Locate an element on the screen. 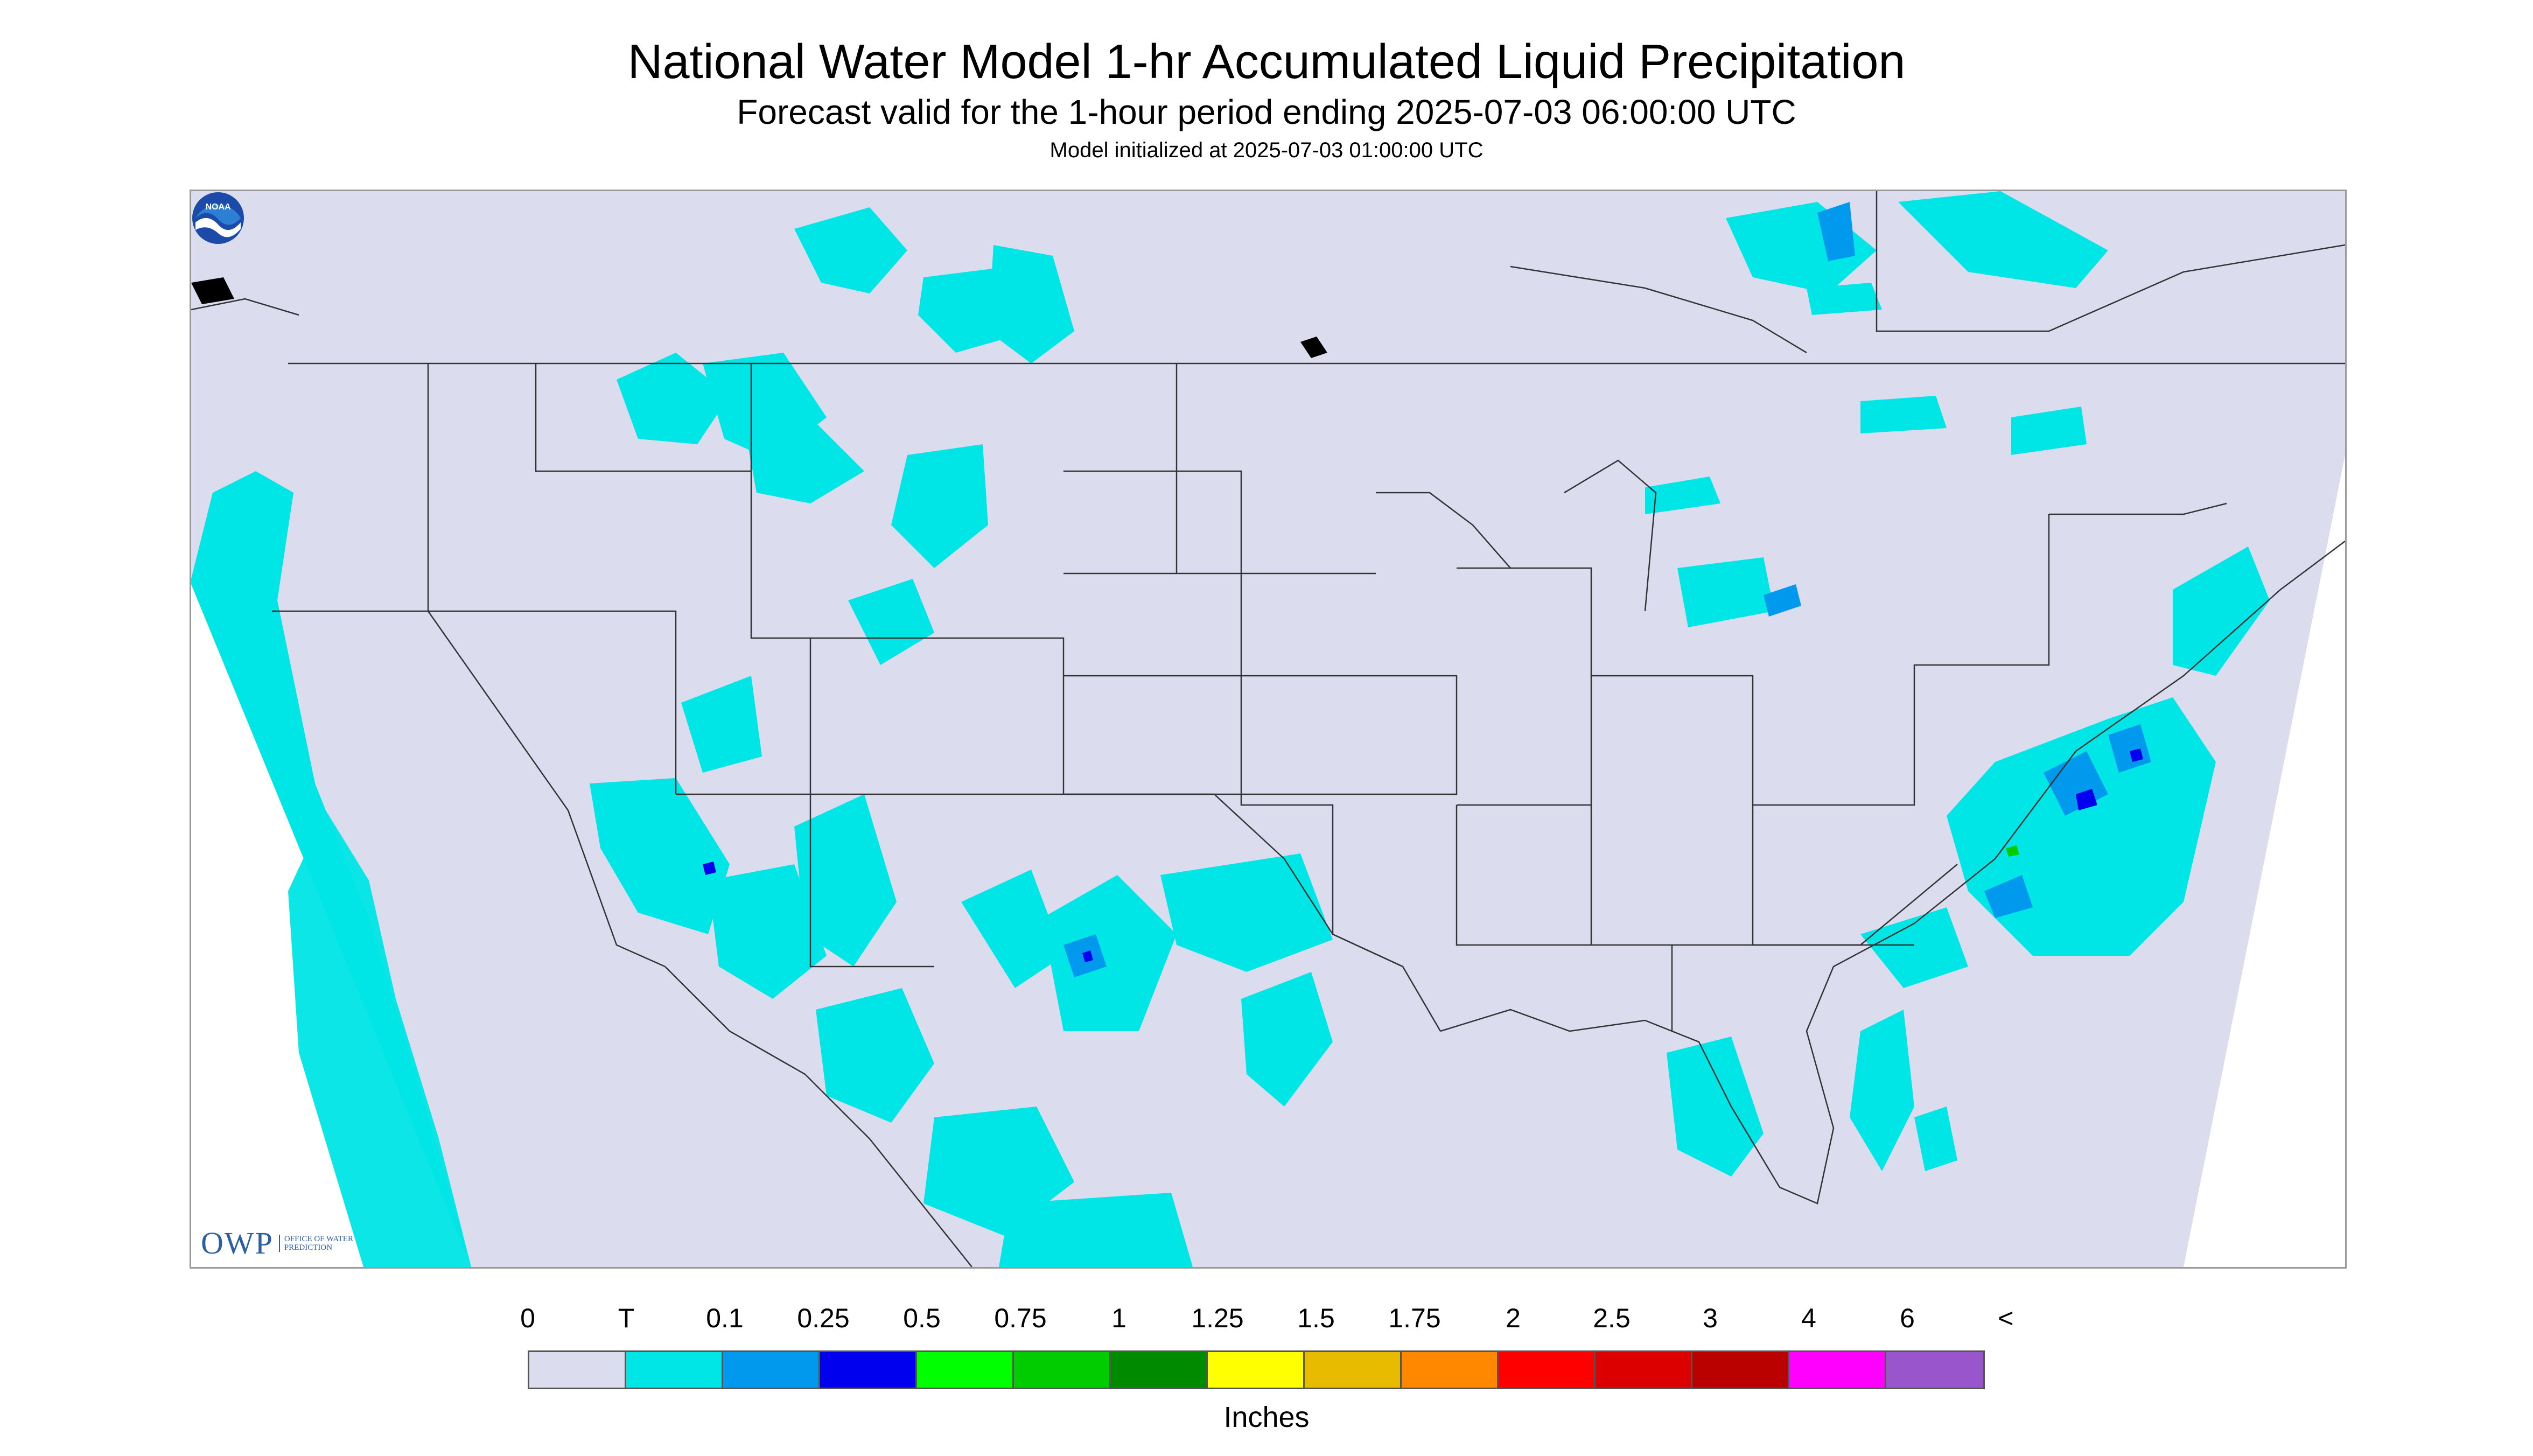 The width and height of the screenshot is (2533, 1456). legend-tick-label: 2.5 is located at coordinates (1612, 1318).